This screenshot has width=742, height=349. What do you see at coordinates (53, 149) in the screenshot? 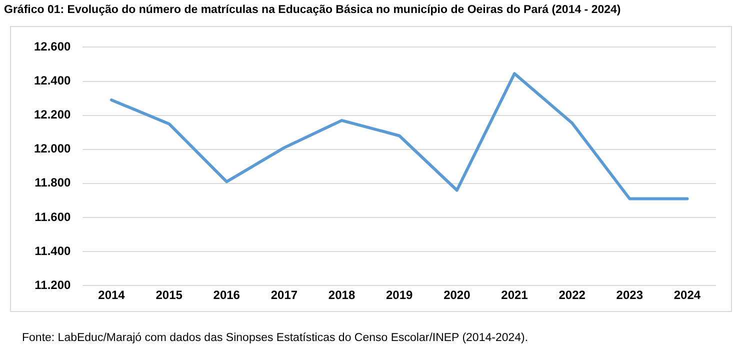
I see `y-tick-label: 12.000` at bounding box center [53, 149].